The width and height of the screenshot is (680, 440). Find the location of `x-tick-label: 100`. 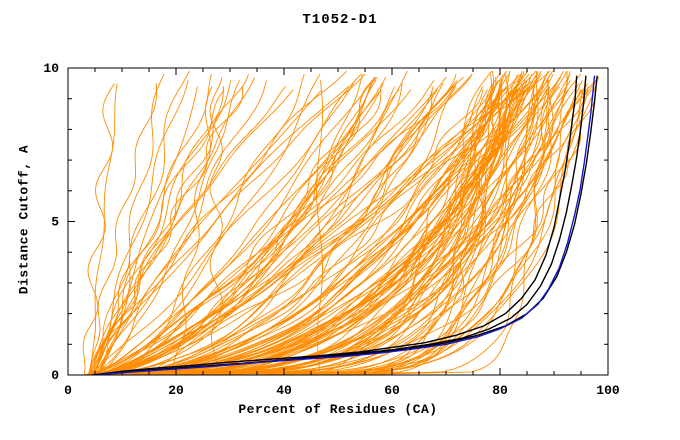

x-tick-label: 100 is located at coordinates (608, 390).